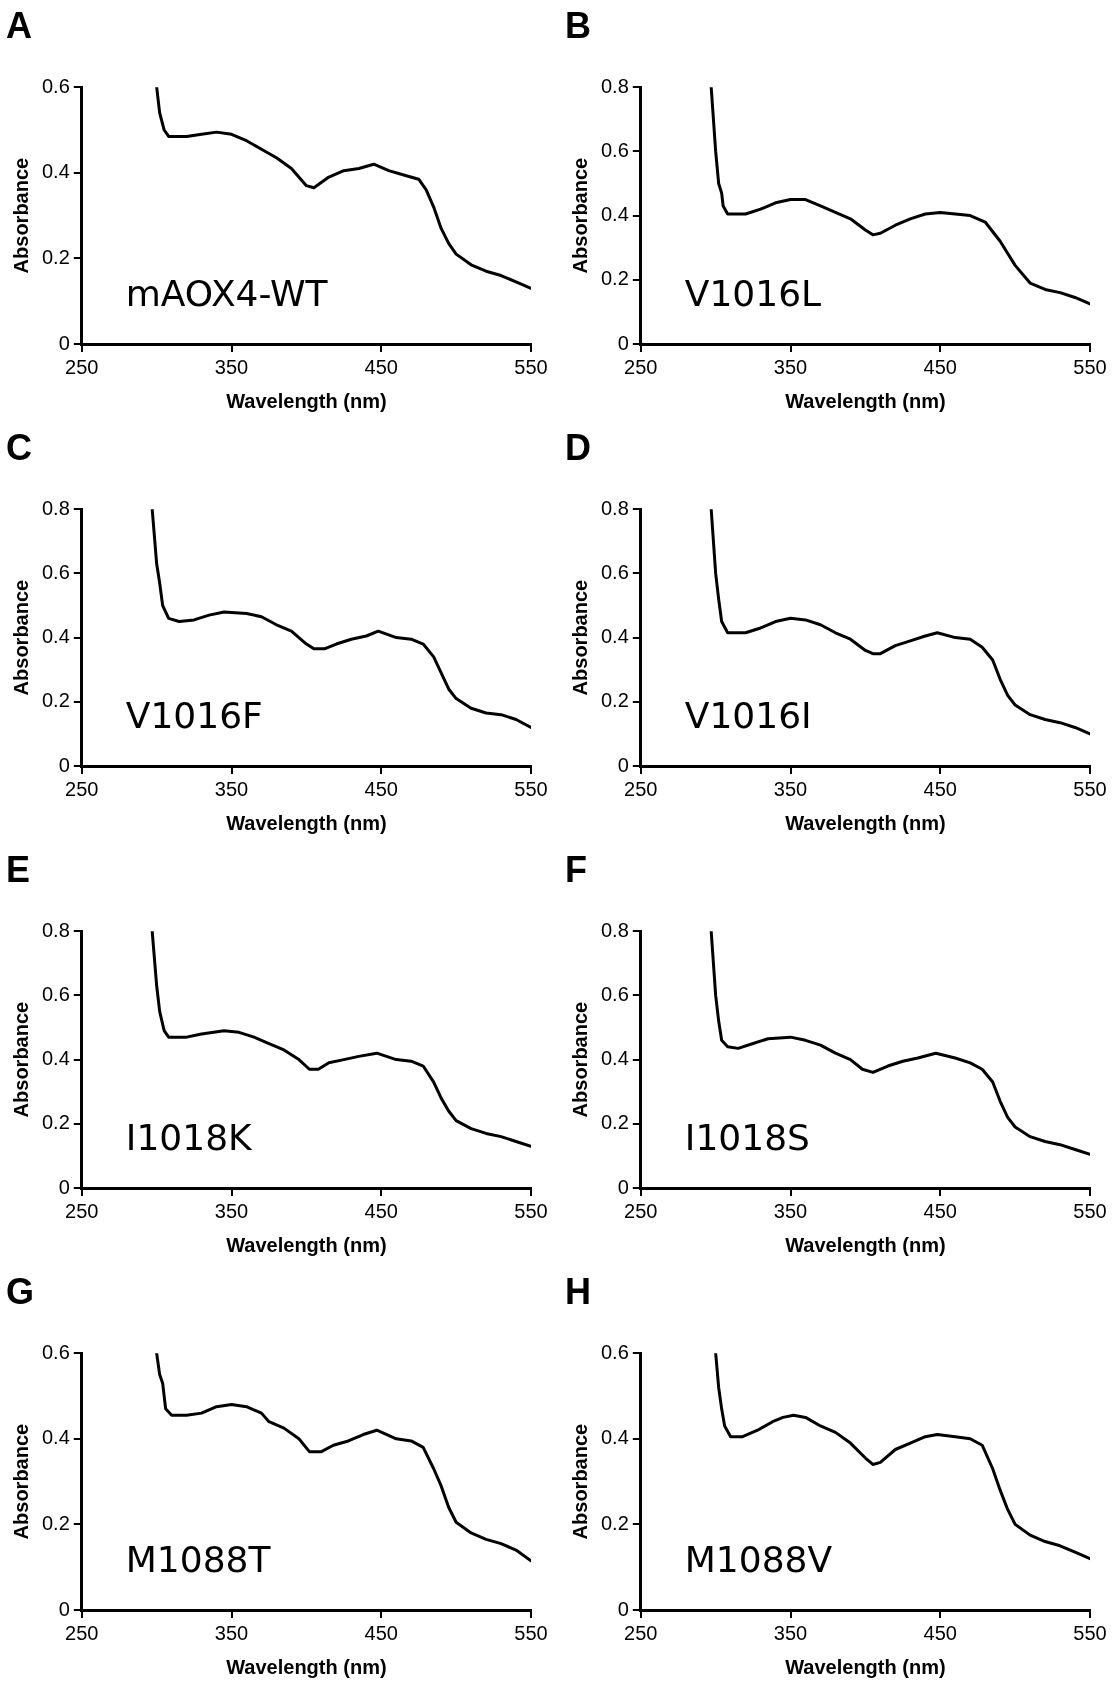 The image size is (1118, 1690). I want to click on annotation: mAOX4-WT, so click(227, 293).